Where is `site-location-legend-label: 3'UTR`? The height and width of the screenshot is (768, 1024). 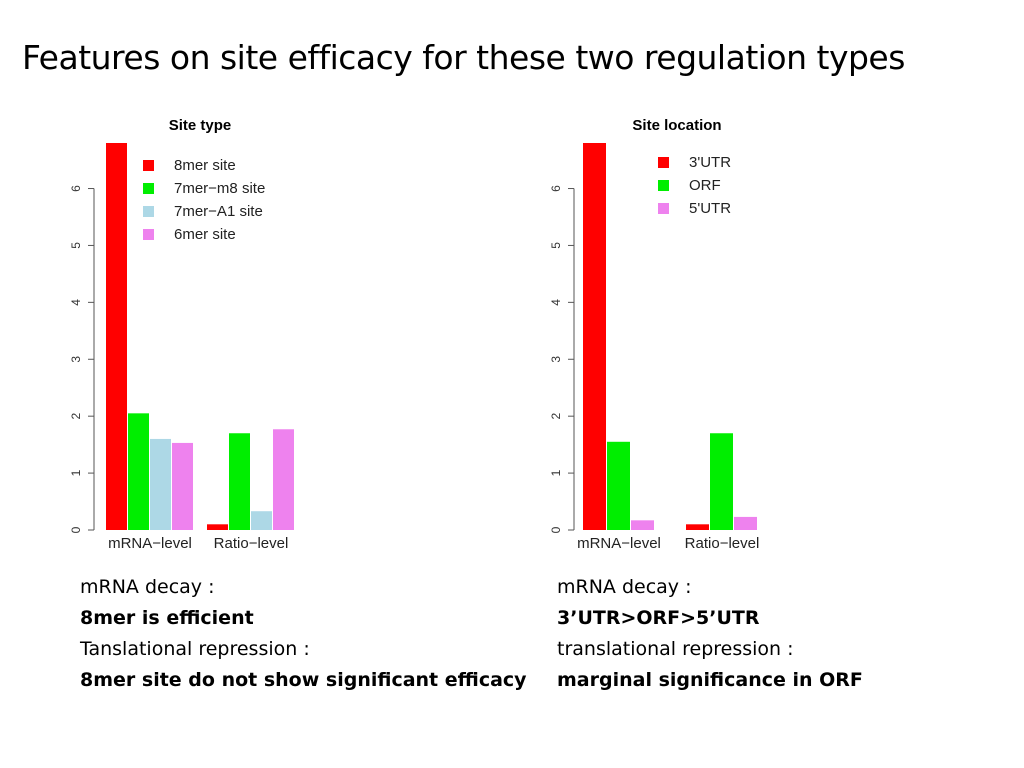
site-location-legend-label: 3'UTR is located at coordinates (710, 162).